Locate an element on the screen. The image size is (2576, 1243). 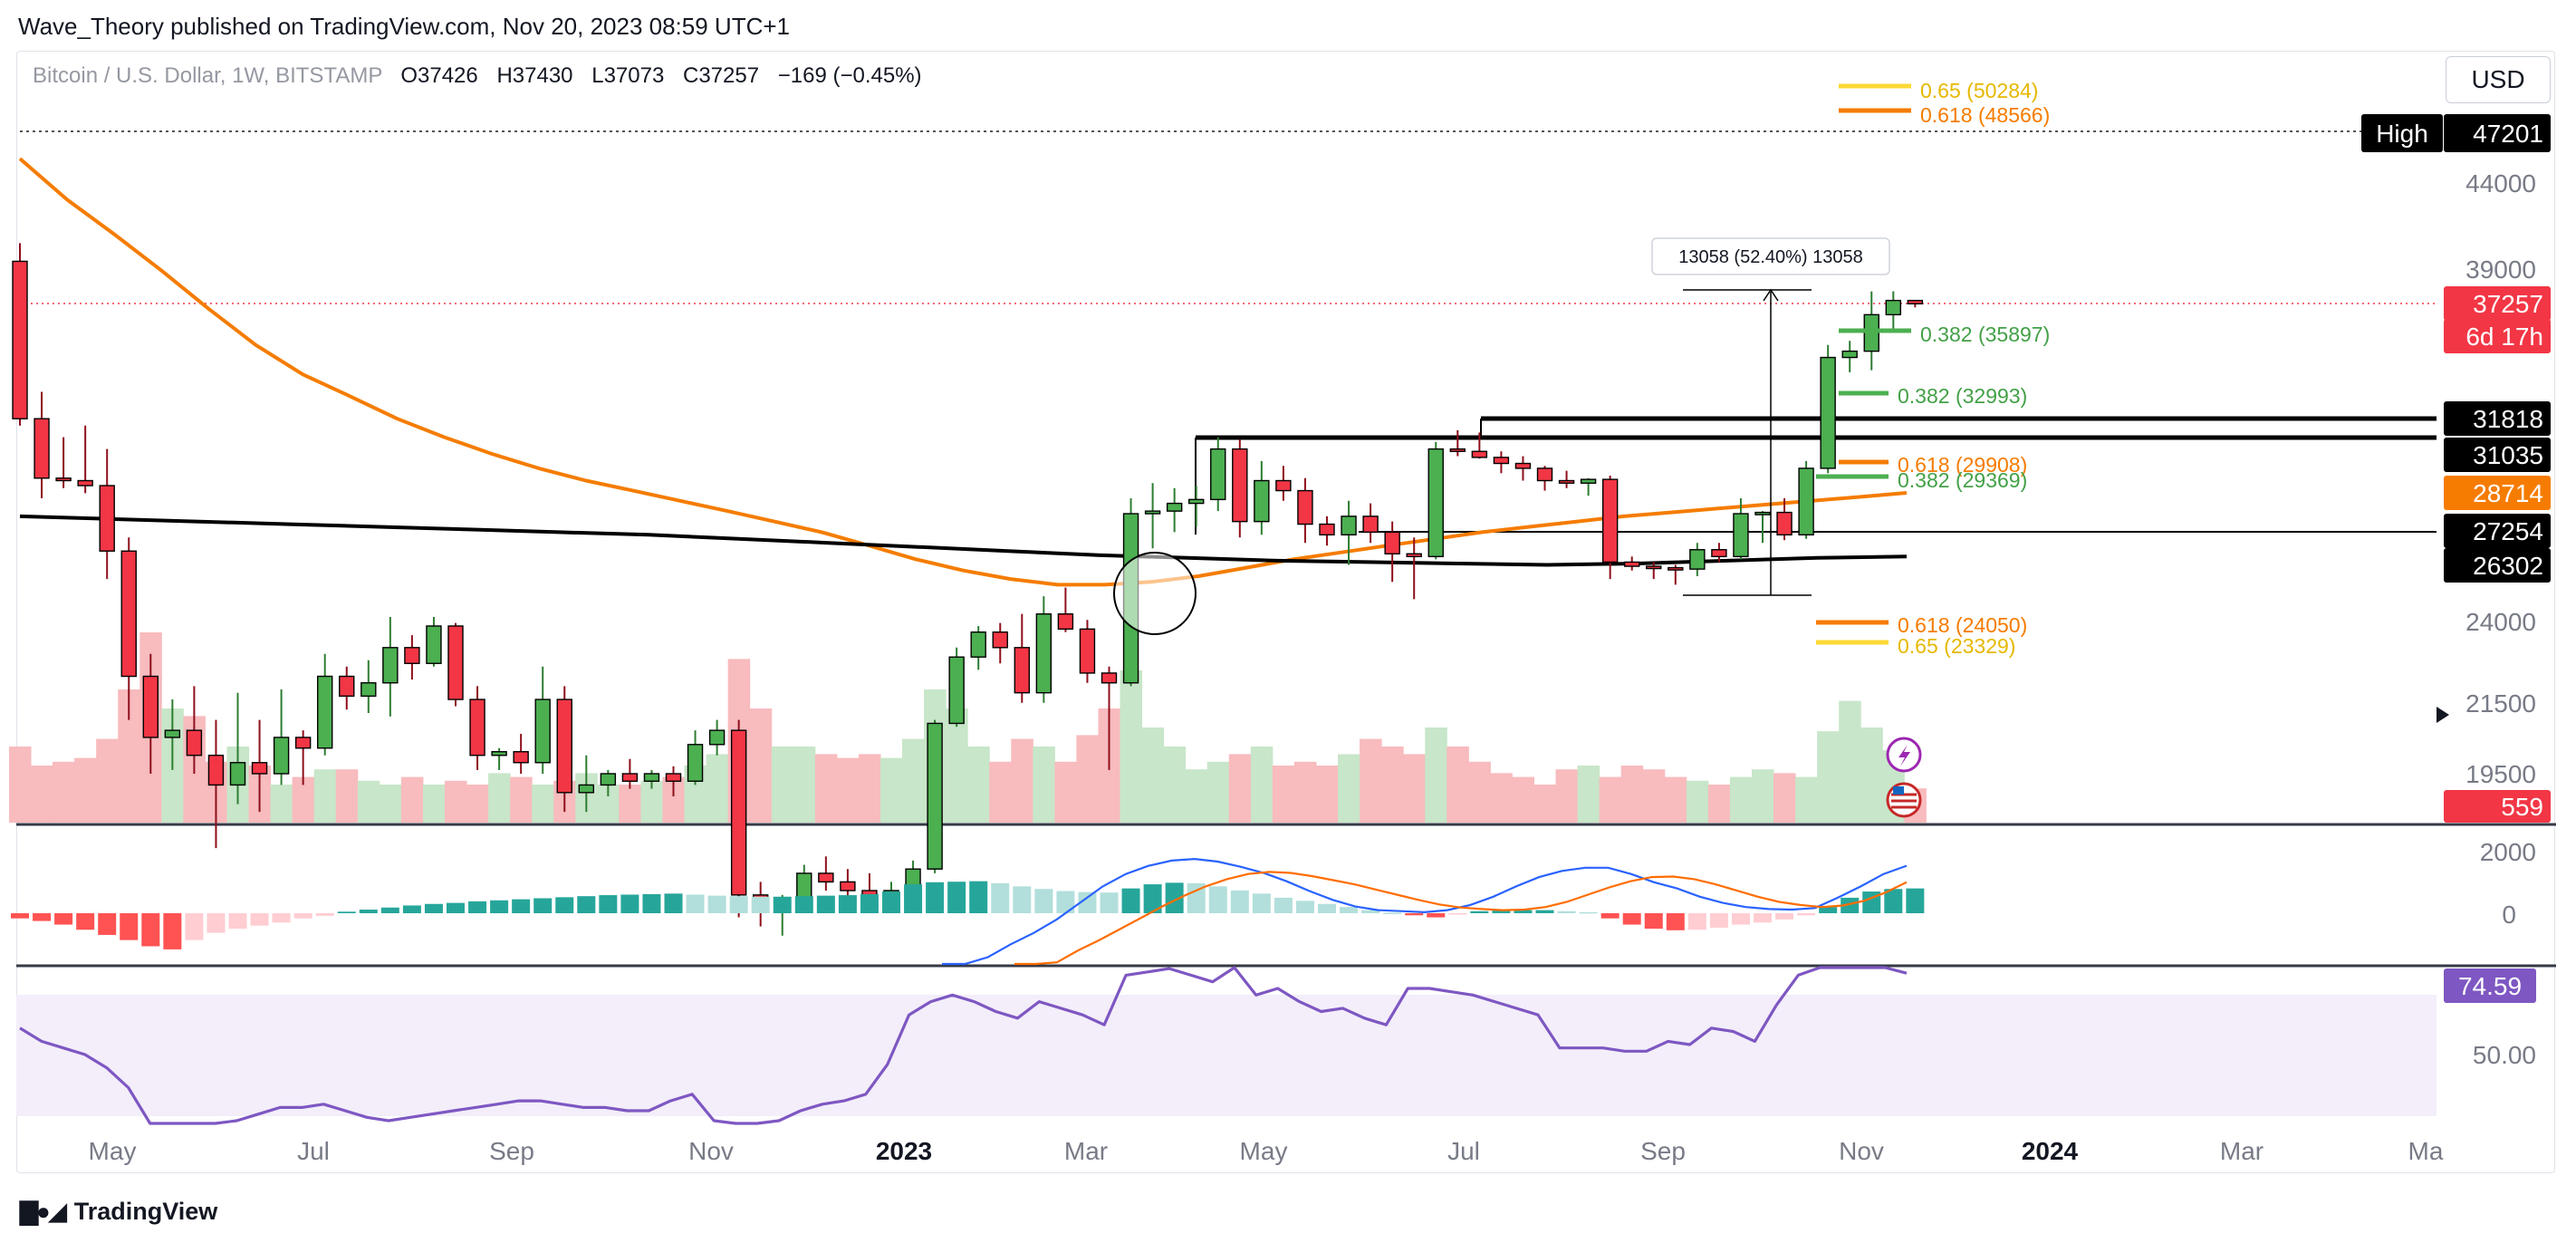
us-flag-icon-canton is located at coordinates (1898, 790).